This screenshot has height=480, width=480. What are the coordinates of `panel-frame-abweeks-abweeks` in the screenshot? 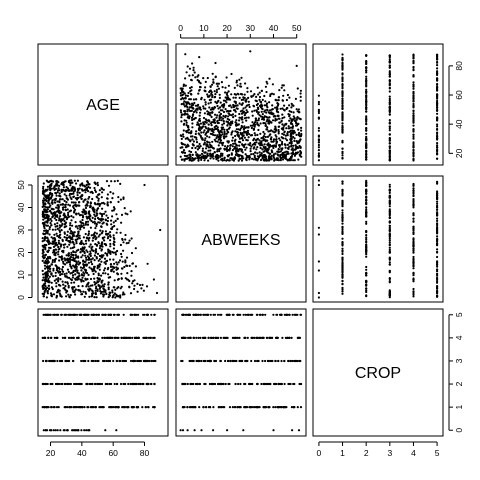 It's located at (241, 239).